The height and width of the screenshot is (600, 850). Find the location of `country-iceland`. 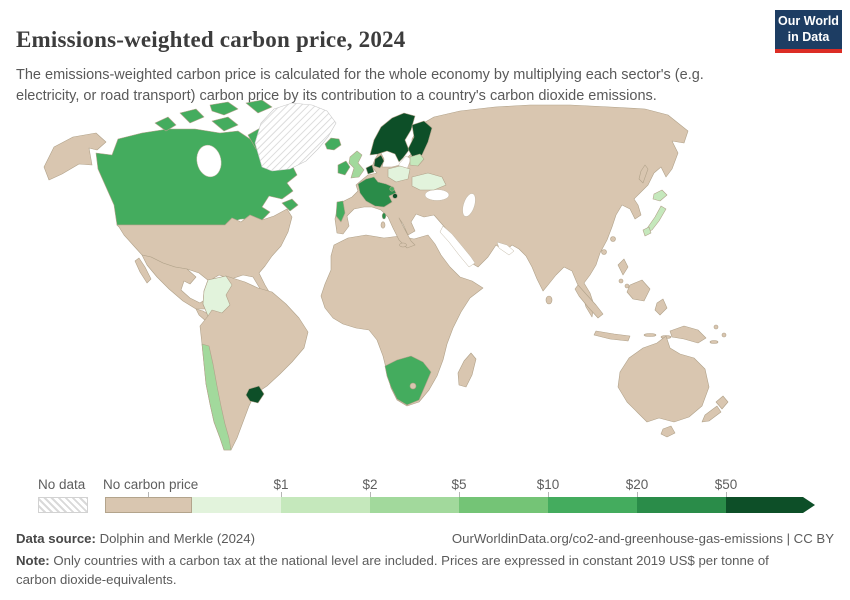

country-iceland is located at coordinates (333, 144).